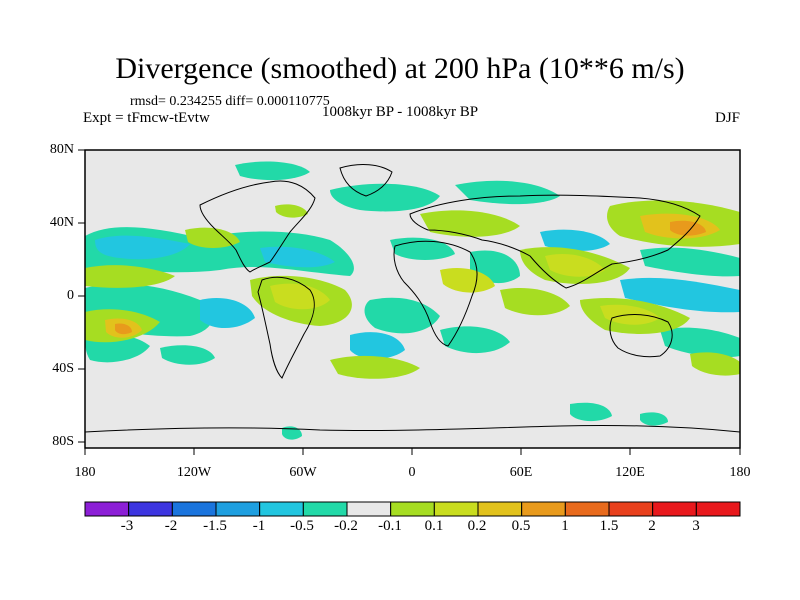 Image resolution: width=800 pixels, height=600 pixels. What do you see at coordinates (630, 472) in the screenshot?
I see `lon-label-120e: 120E` at bounding box center [630, 472].